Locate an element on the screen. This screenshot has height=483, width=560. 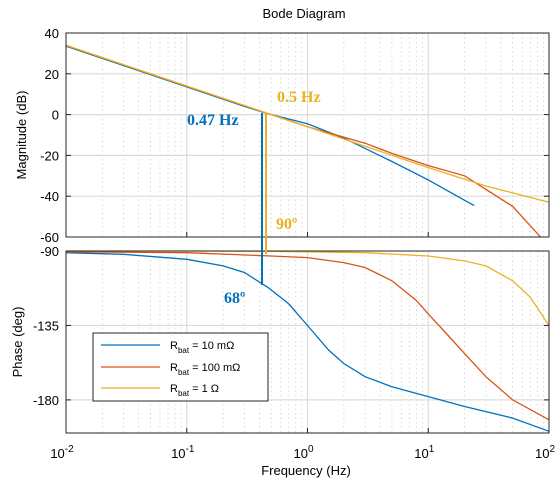
phase-axis-label: Phase (deg) is located at coordinates (17, 342).